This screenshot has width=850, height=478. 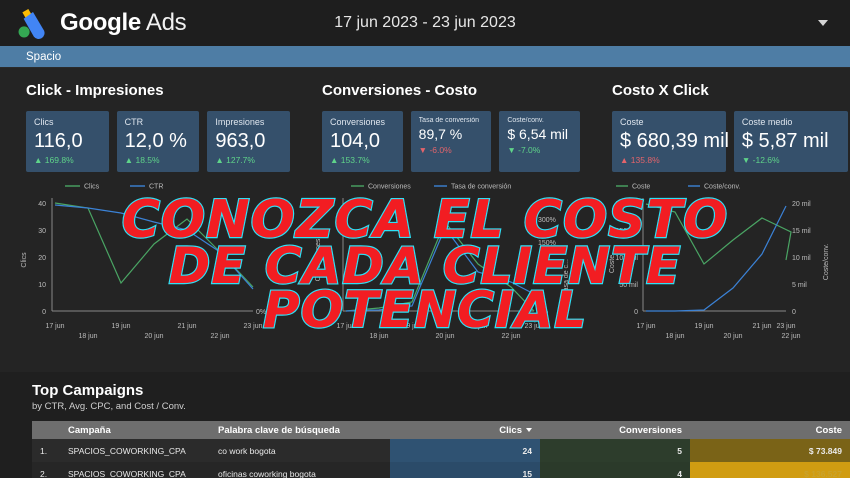 What do you see at coordinates (770, 430) in the screenshot?
I see `col-header-coste: Coste` at bounding box center [770, 430].